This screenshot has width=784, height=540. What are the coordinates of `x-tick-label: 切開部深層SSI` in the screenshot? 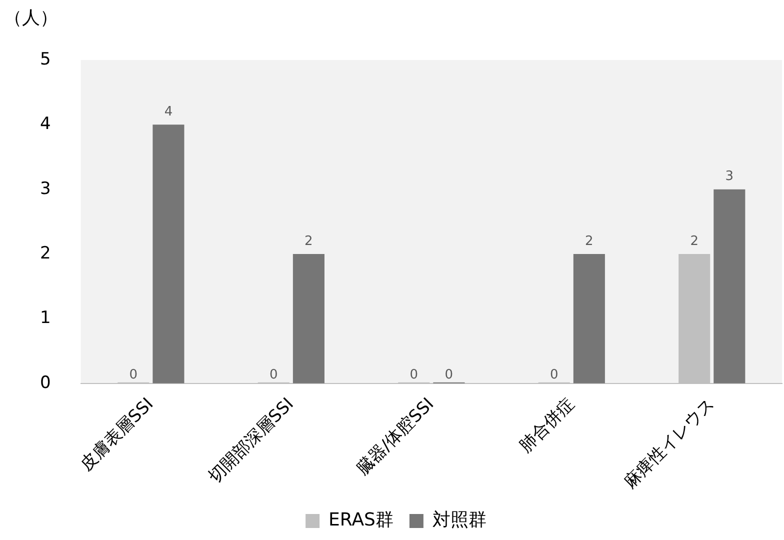 It's located at (251, 441).